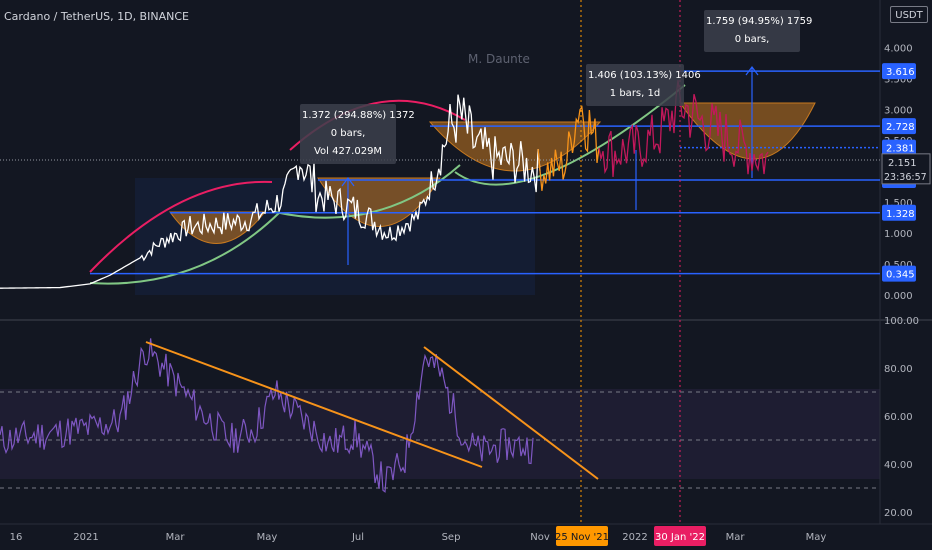 The height and width of the screenshot is (550, 932). What do you see at coordinates (901, 321) in the screenshot?
I see `rsi-tick-label: 100.00` at bounding box center [901, 321].